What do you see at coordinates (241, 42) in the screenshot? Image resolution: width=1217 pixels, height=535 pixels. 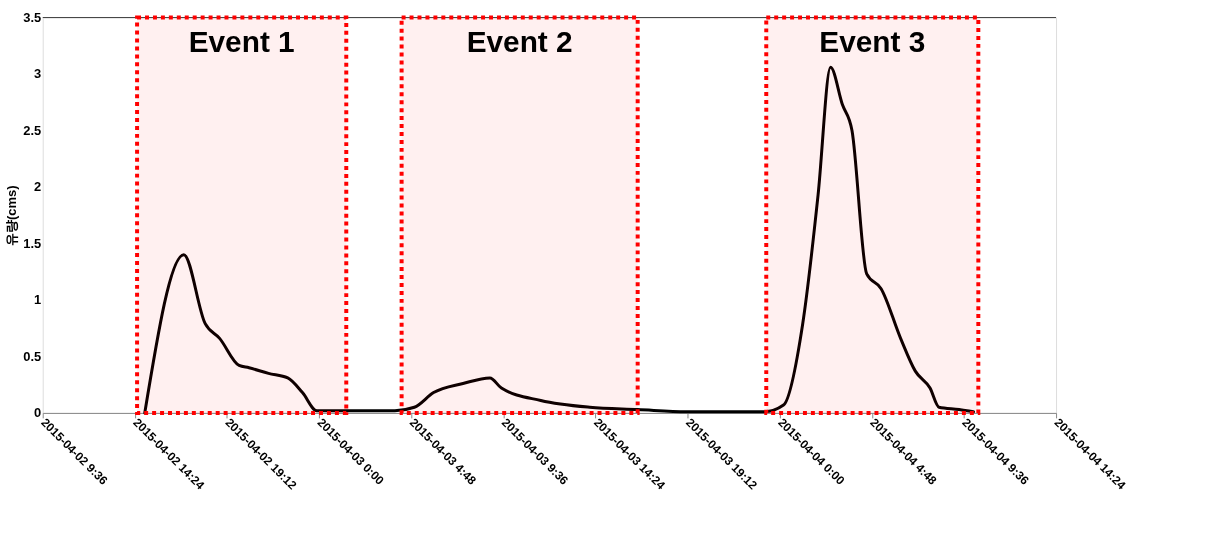 I see `band-label: Event 1` at bounding box center [241, 42].